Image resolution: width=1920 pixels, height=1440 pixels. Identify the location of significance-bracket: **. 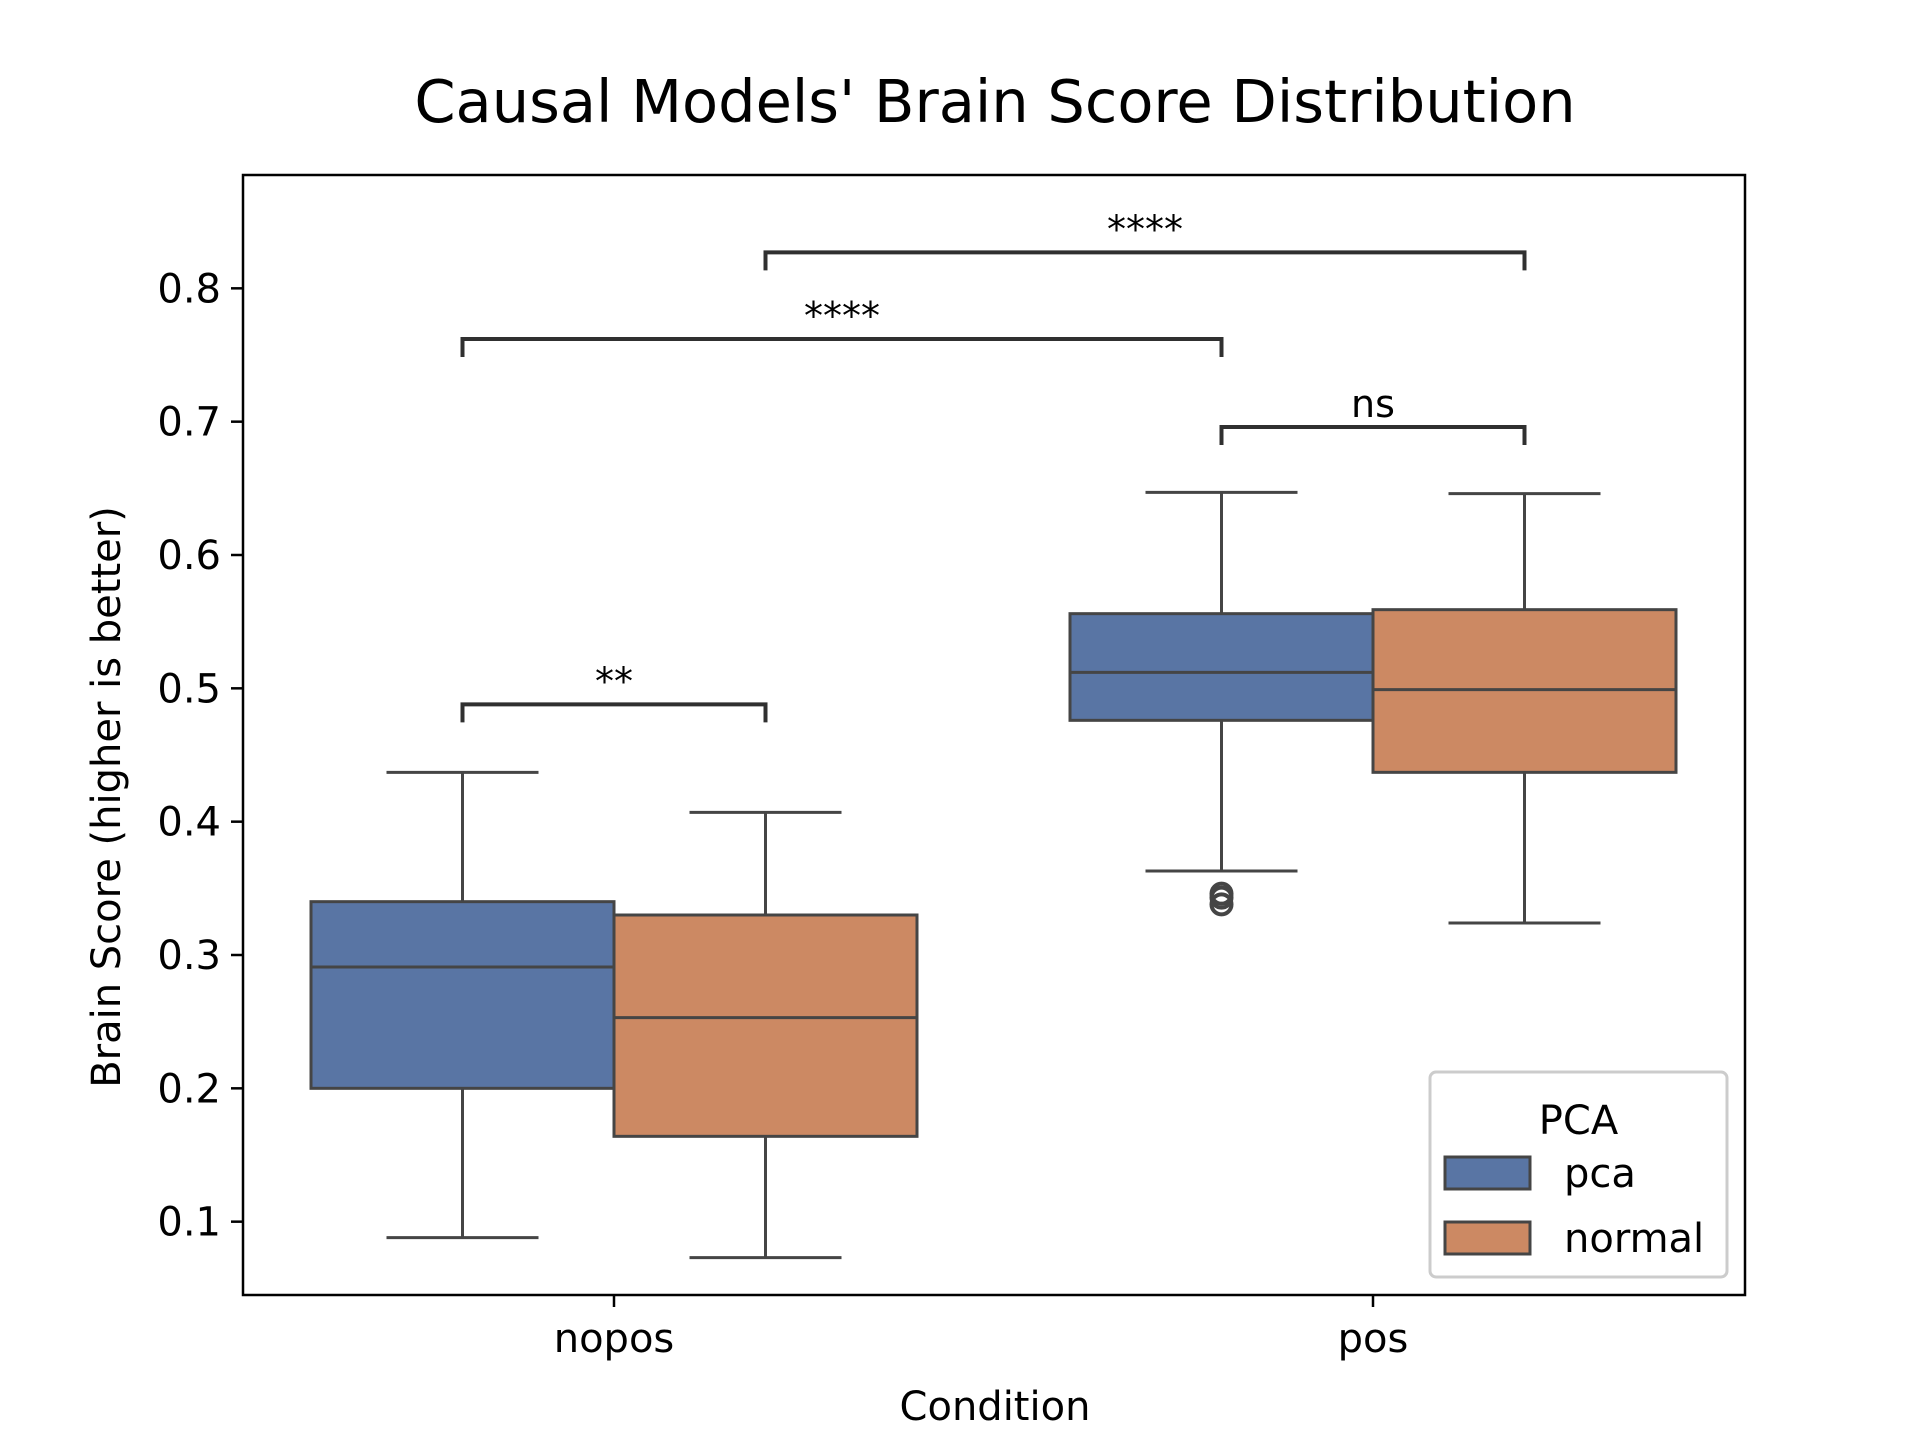
(614, 691).